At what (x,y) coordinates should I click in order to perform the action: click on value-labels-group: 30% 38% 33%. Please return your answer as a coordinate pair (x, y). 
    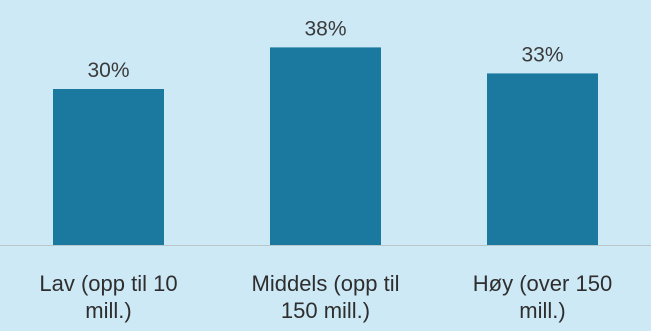
    Looking at the image, I should click on (325, 49).